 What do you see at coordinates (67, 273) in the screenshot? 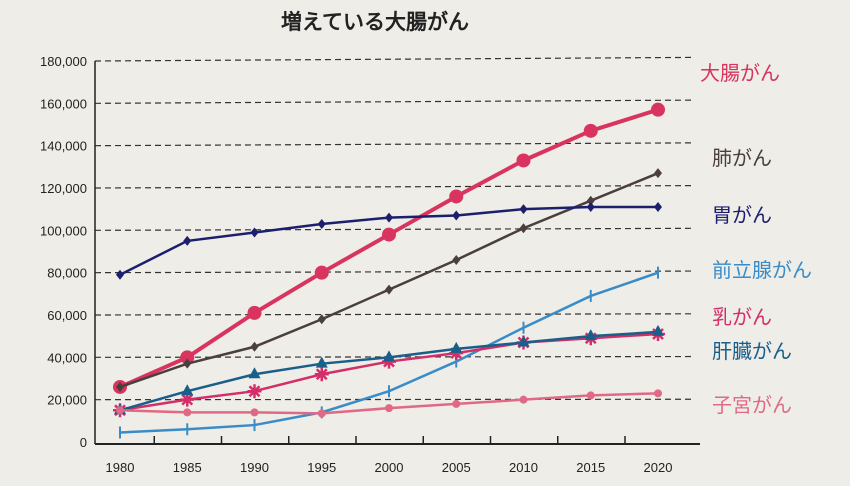
I see `y-tick-label: 80,000` at bounding box center [67, 273].